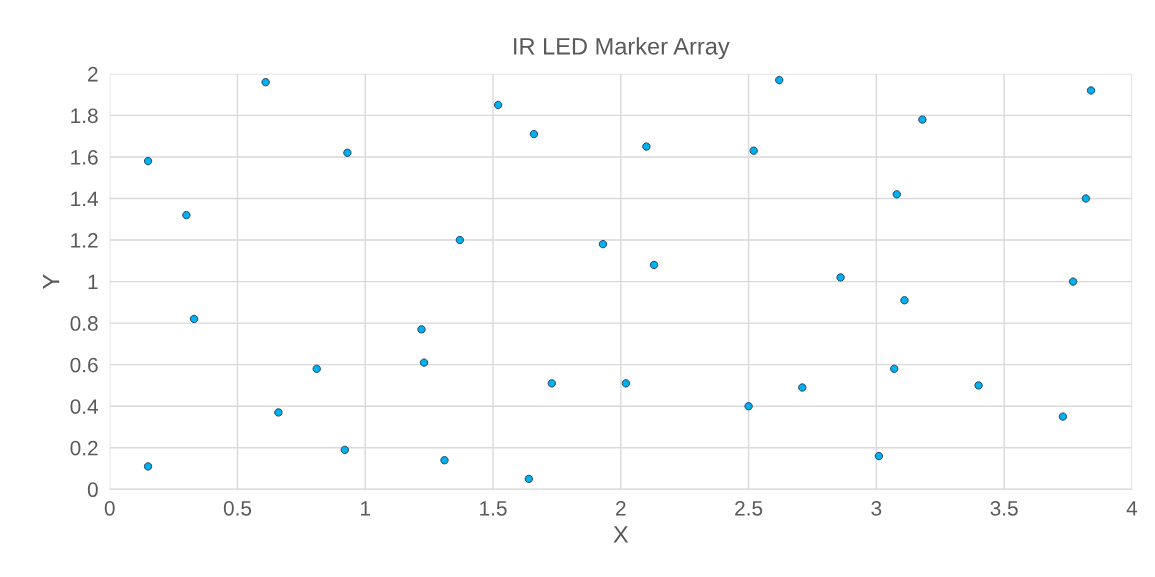 The width and height of the screenshot is (1155, 577). Describe the element at coordinates (93, 74) in the screenshot. I see `y-tick-label: 2` at that location.